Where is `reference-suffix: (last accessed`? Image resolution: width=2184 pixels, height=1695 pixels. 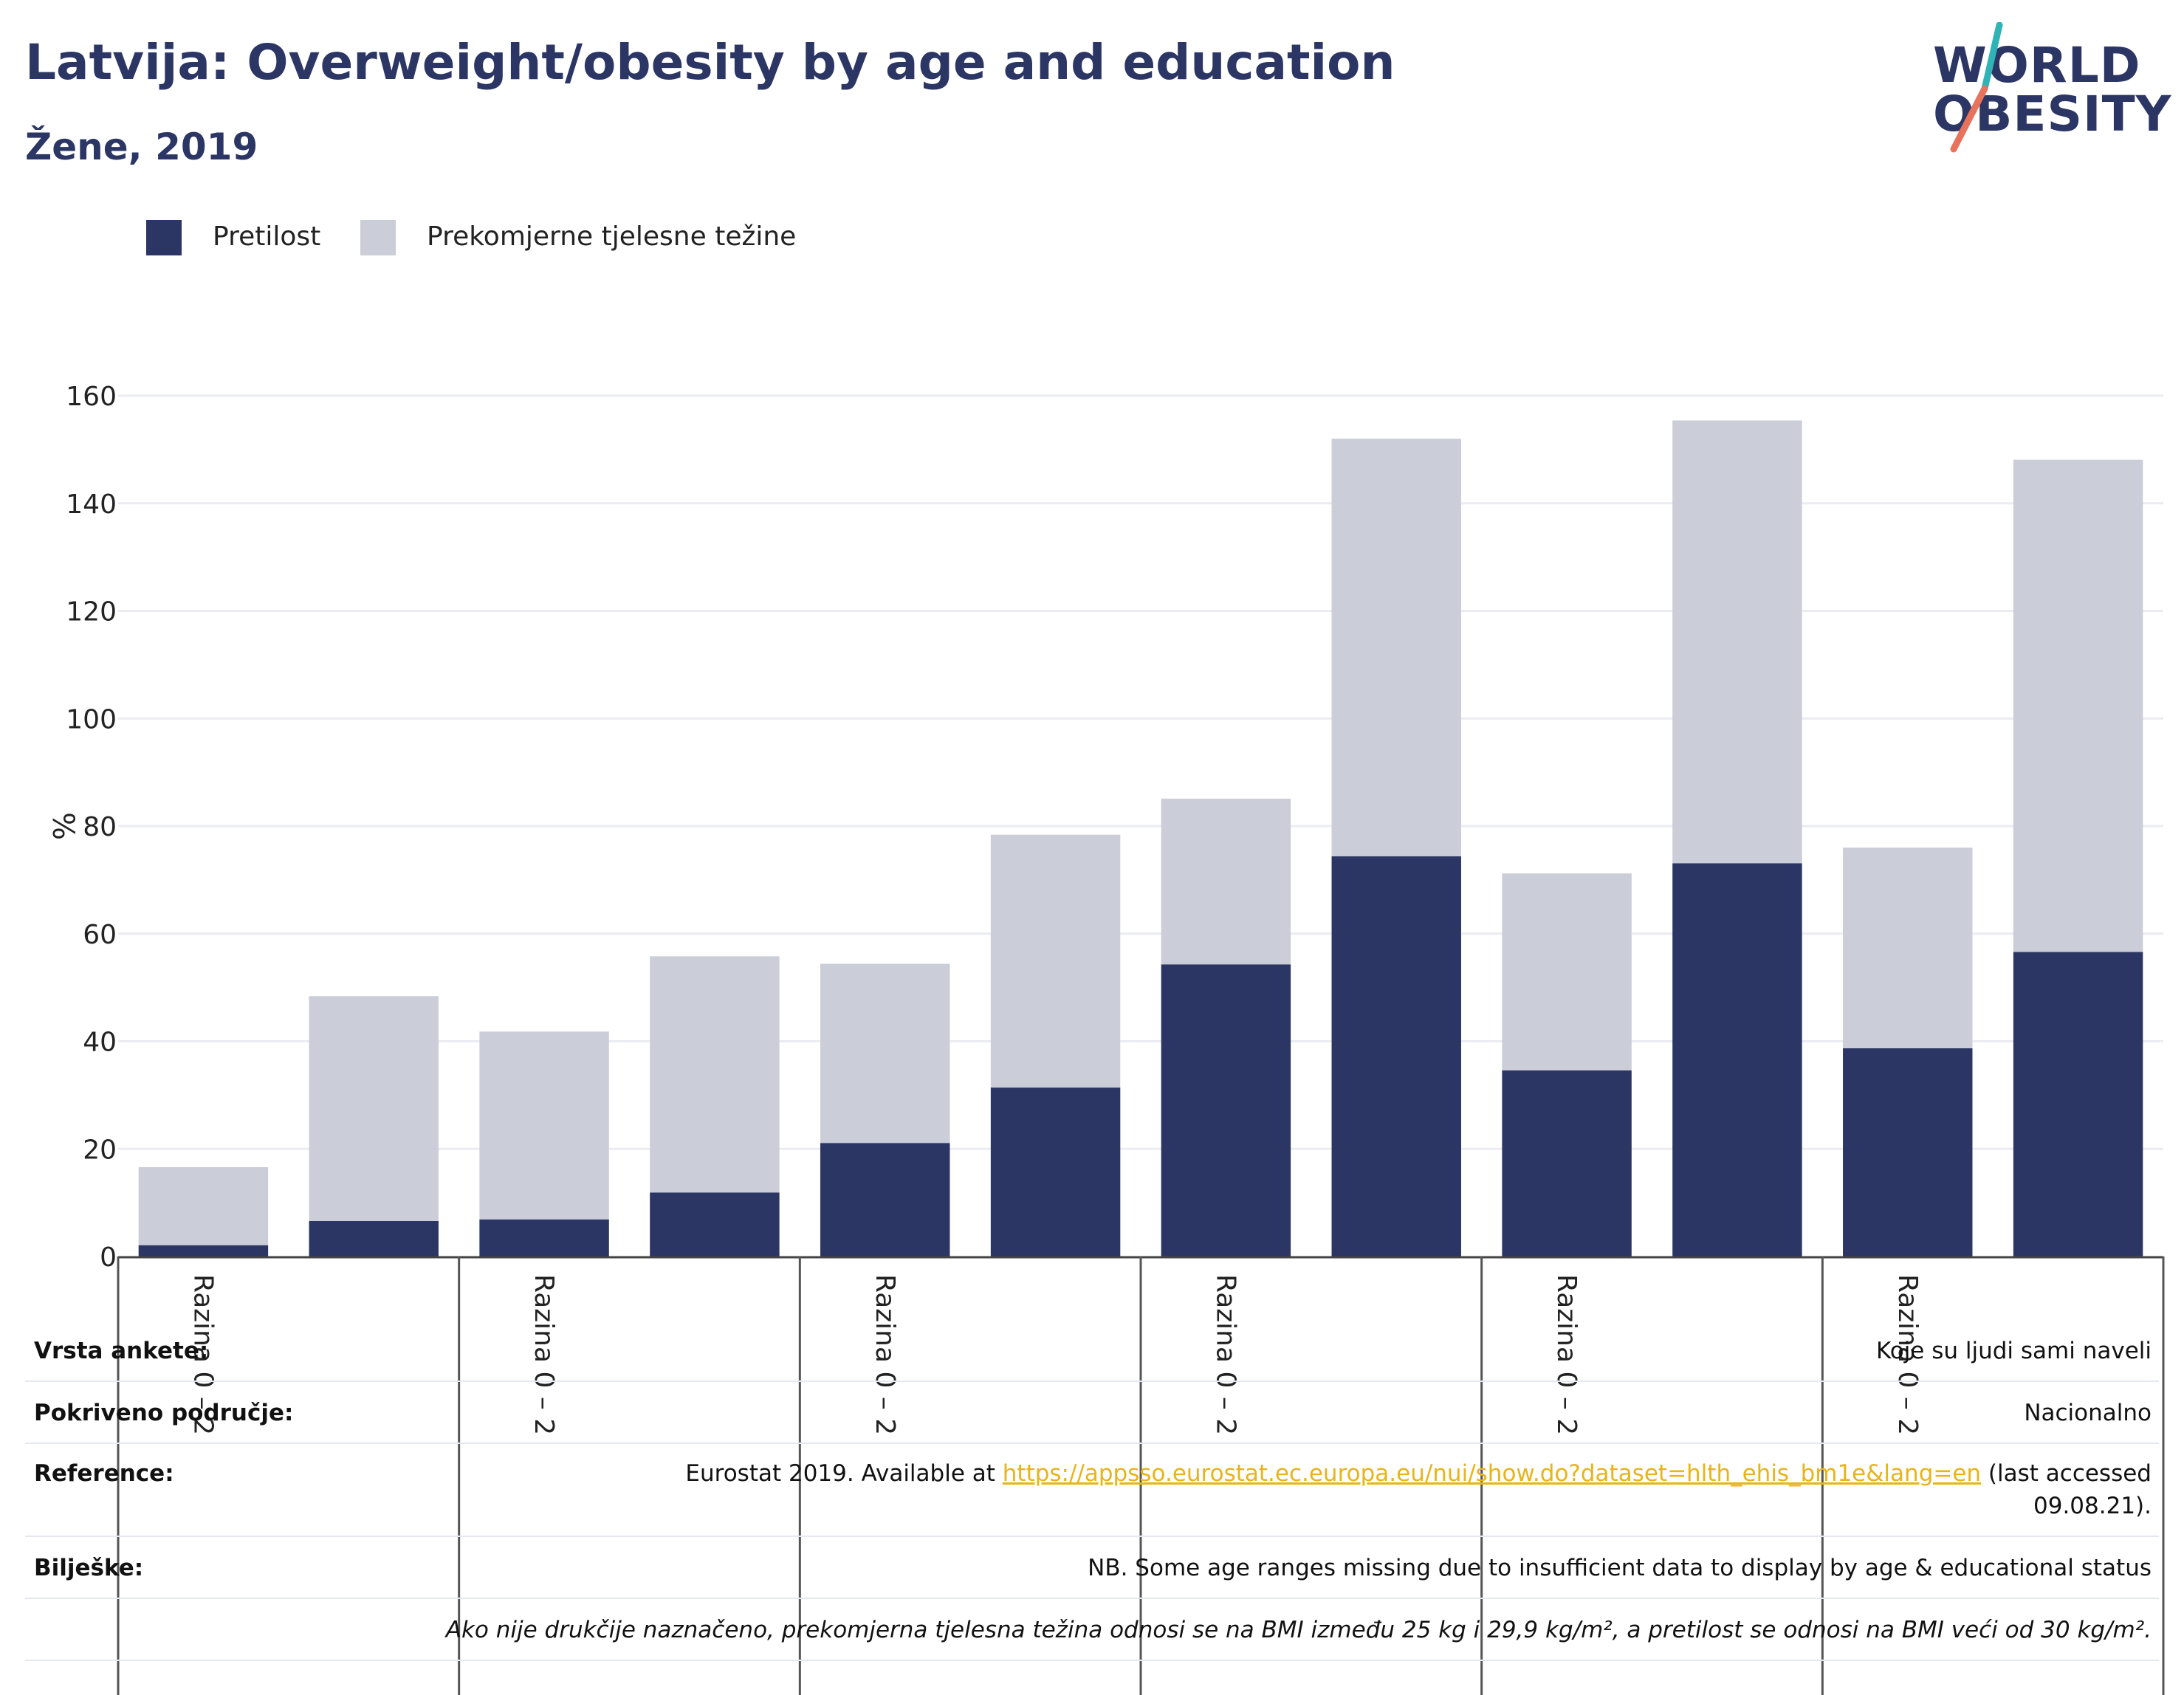 reference-suffix: (last accessed is located at coordinates (2067, 1473).